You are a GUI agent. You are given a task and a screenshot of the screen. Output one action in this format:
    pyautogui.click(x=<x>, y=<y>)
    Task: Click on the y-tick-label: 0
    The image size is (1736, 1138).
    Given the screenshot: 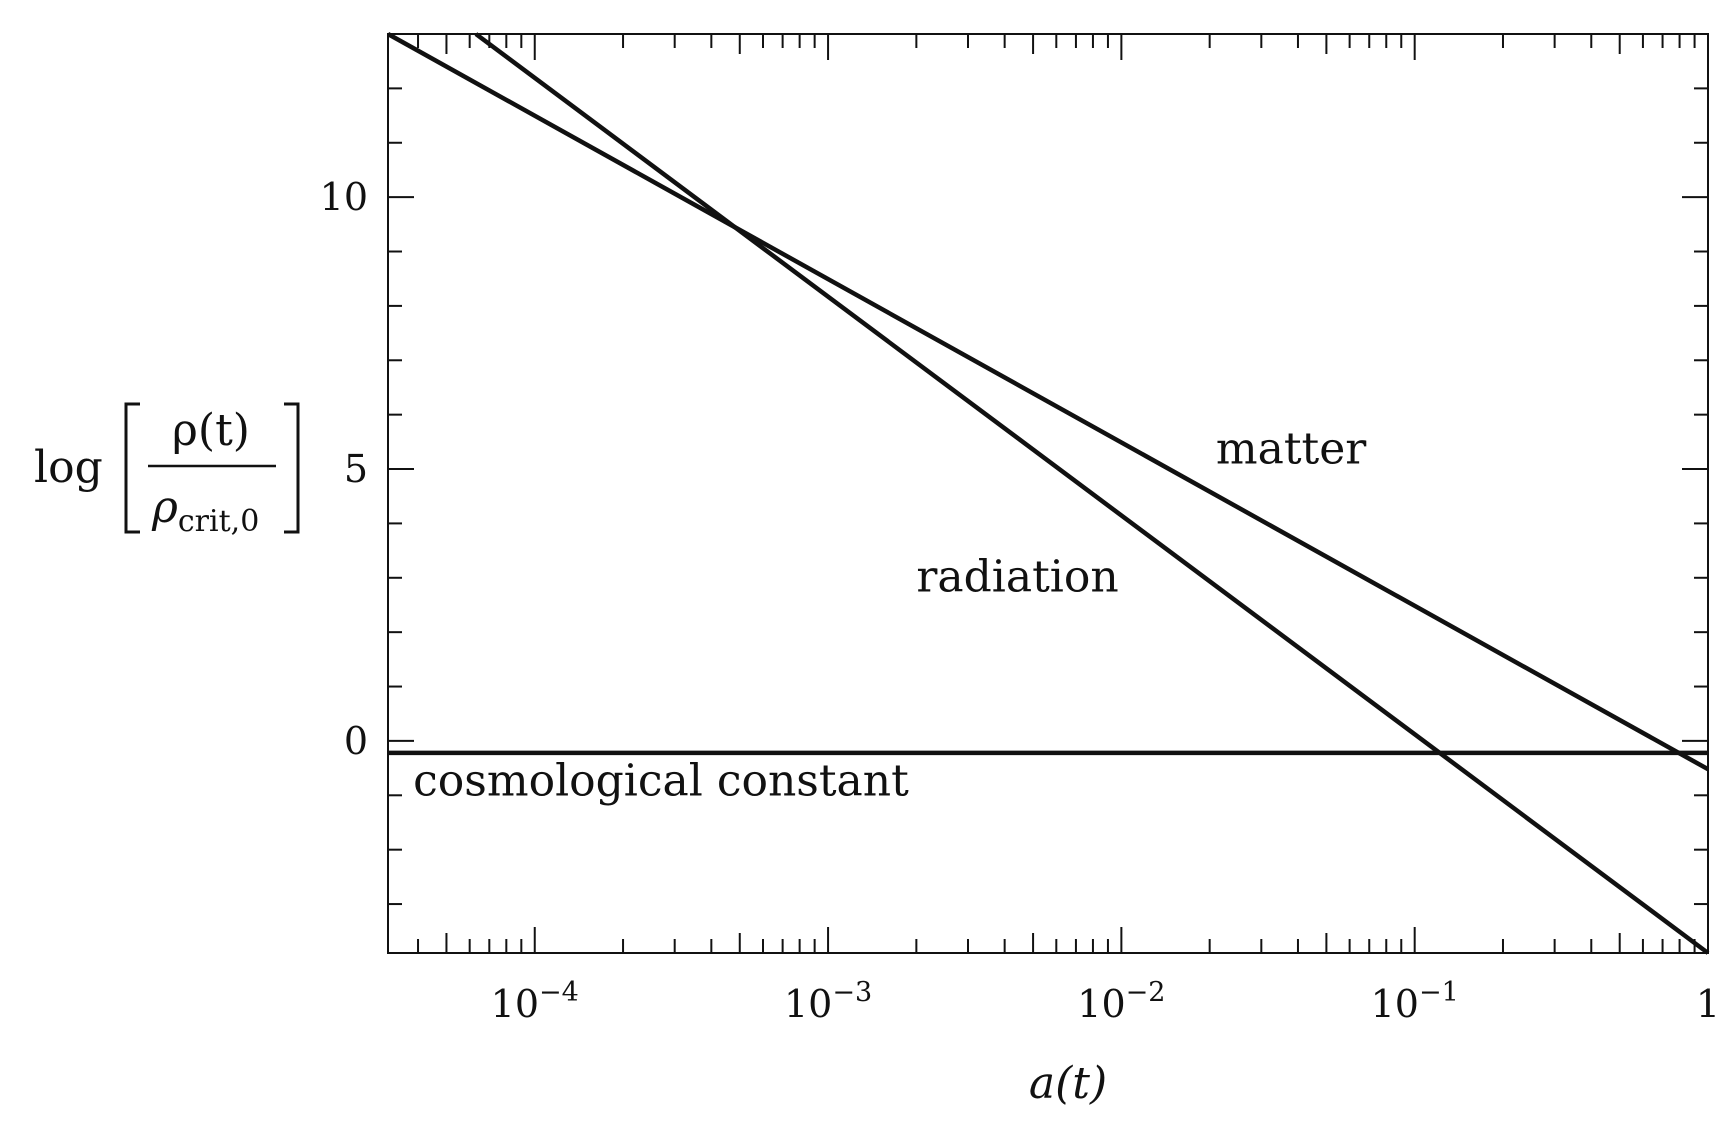 What is the action you would take?
    pyautogui.click(x=356, y=741)
    